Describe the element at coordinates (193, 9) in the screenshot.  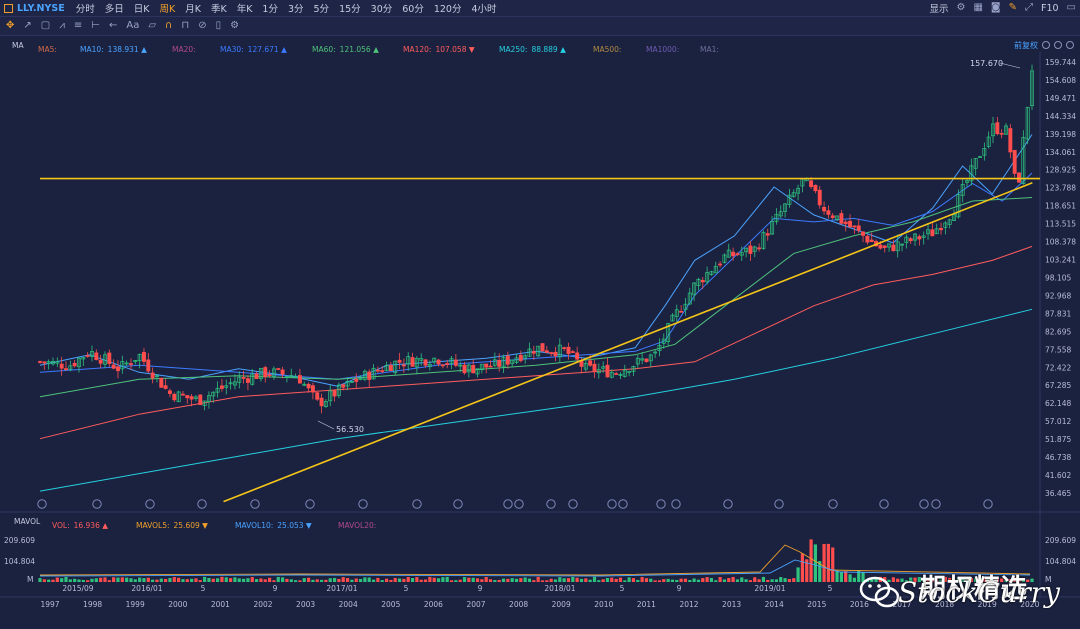
I see `period-tab-4: 月K` at that location.